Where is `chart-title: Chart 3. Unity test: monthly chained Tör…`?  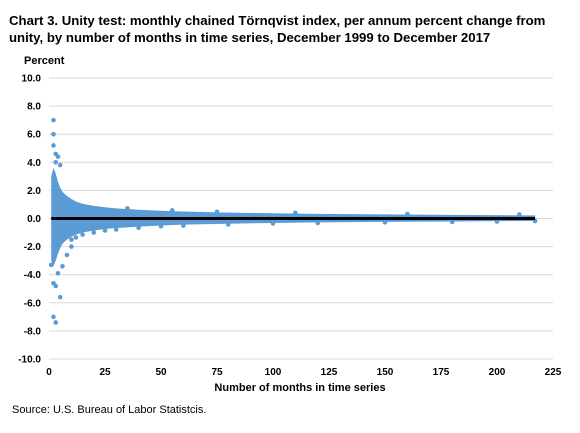
chart-title: Chart 3. Unity test: monthly chained Tör… is located at coordinates (277, 29).